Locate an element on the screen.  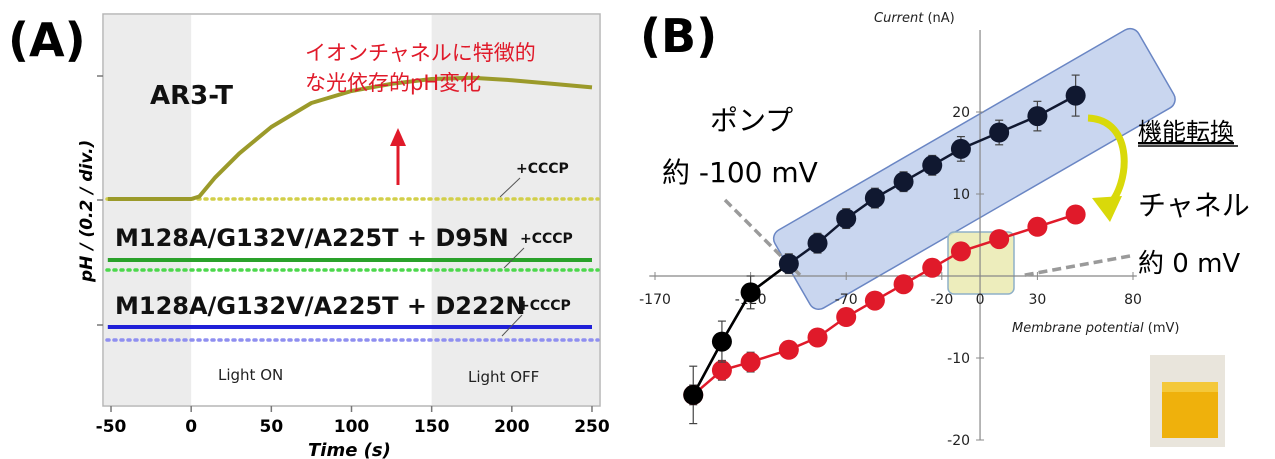
panel-b-y-tick-label: 10 is located at coordinates (961, 195).